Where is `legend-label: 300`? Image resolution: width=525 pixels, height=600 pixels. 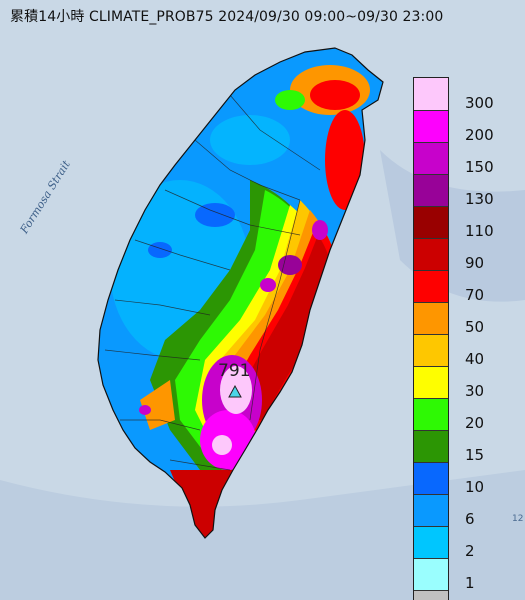 legend-label: 300 is located at coordinates (479, 103).